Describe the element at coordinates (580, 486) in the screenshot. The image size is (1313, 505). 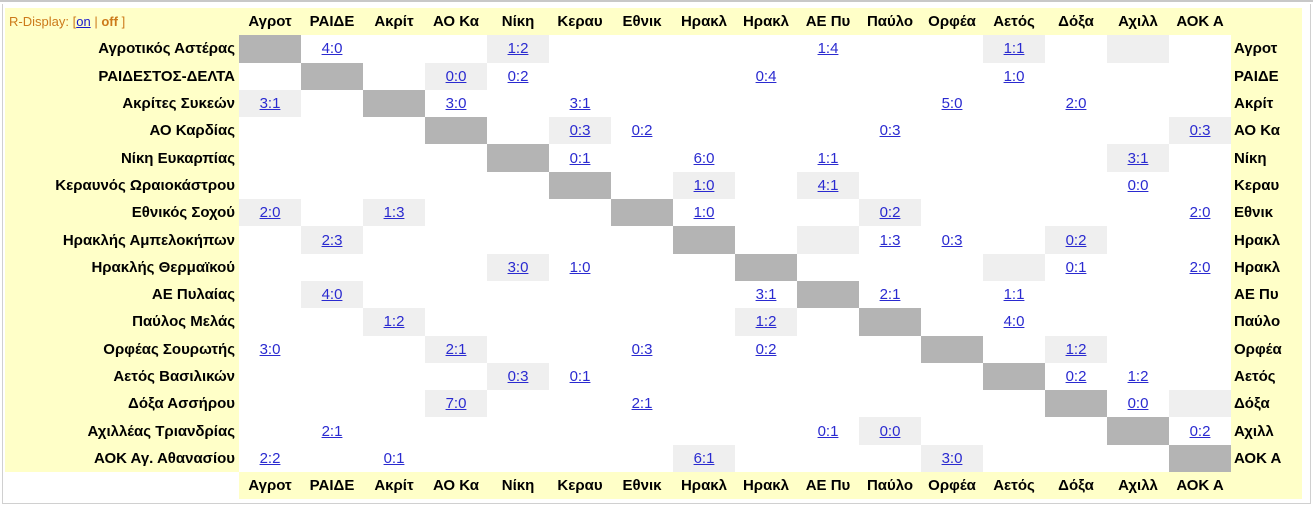
I see `column-footer: Κεραυ` at that location.